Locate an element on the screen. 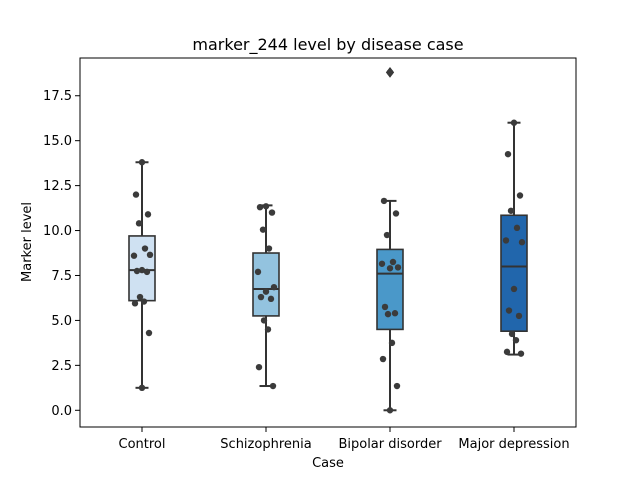 The height and width of the screenshot is (480, 640). y-tick-label: 7.5 is located at coordinates (61, 276).